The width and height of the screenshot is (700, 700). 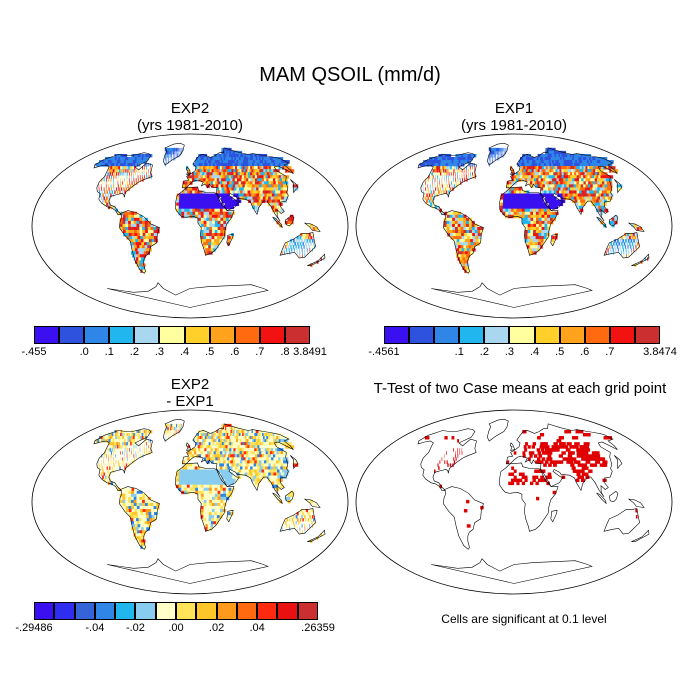 I want to click on coastline-japan, so click(x=294, y=186).